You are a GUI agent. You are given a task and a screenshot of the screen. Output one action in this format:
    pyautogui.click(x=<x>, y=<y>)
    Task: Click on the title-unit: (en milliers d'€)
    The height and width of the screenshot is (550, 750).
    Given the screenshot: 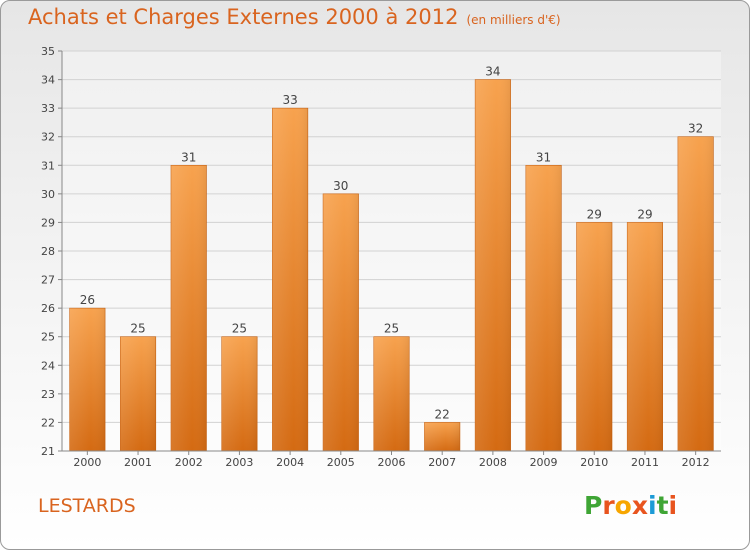 What is the action you would take?
    pyautogui.click(x=513, y=20)
    